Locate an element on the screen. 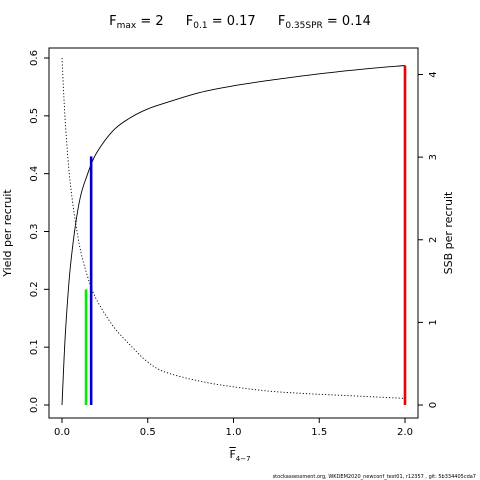  y-left-tick-label: 0.5 is located at coordinates (34, 116).